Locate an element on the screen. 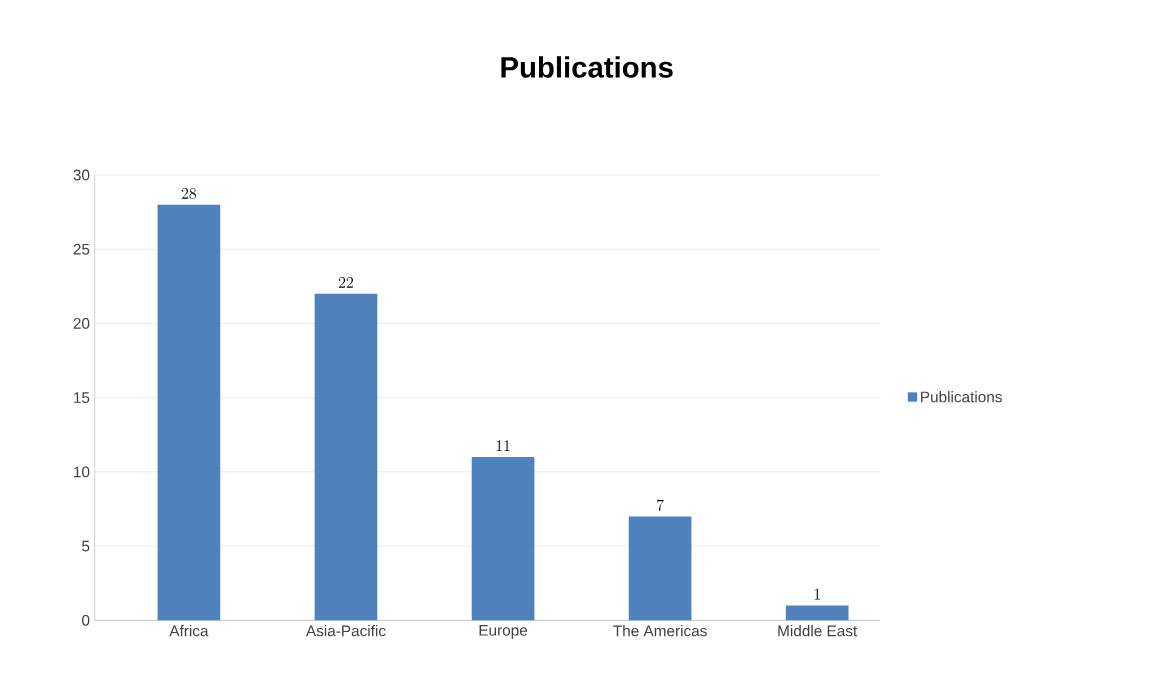  data-label: 1 is located at coordinates (817, 594).